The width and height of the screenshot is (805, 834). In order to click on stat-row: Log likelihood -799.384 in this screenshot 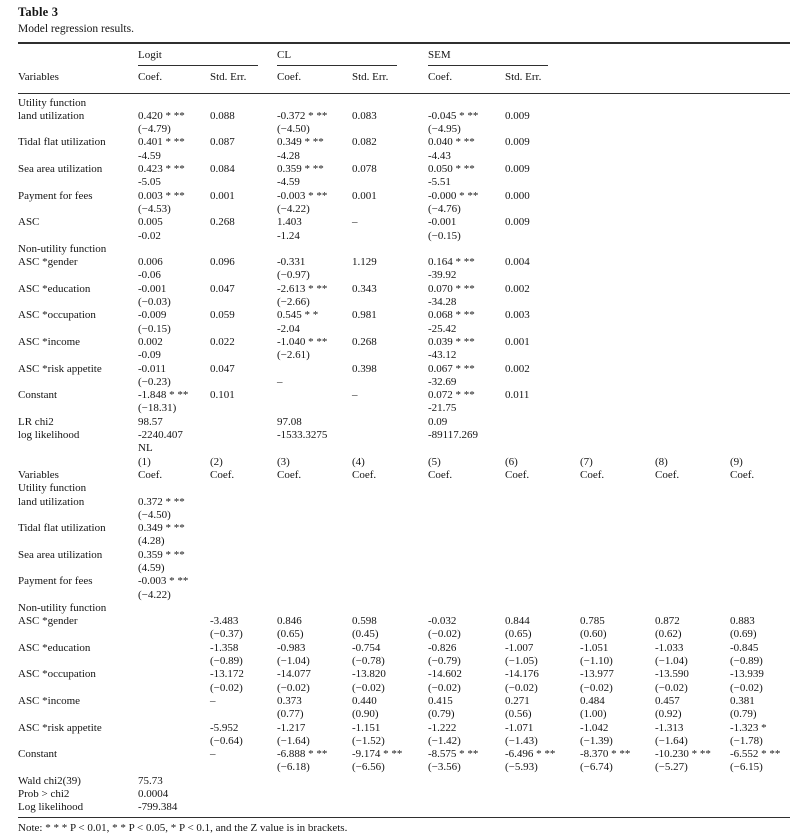, I will do `click(404, 807)`.